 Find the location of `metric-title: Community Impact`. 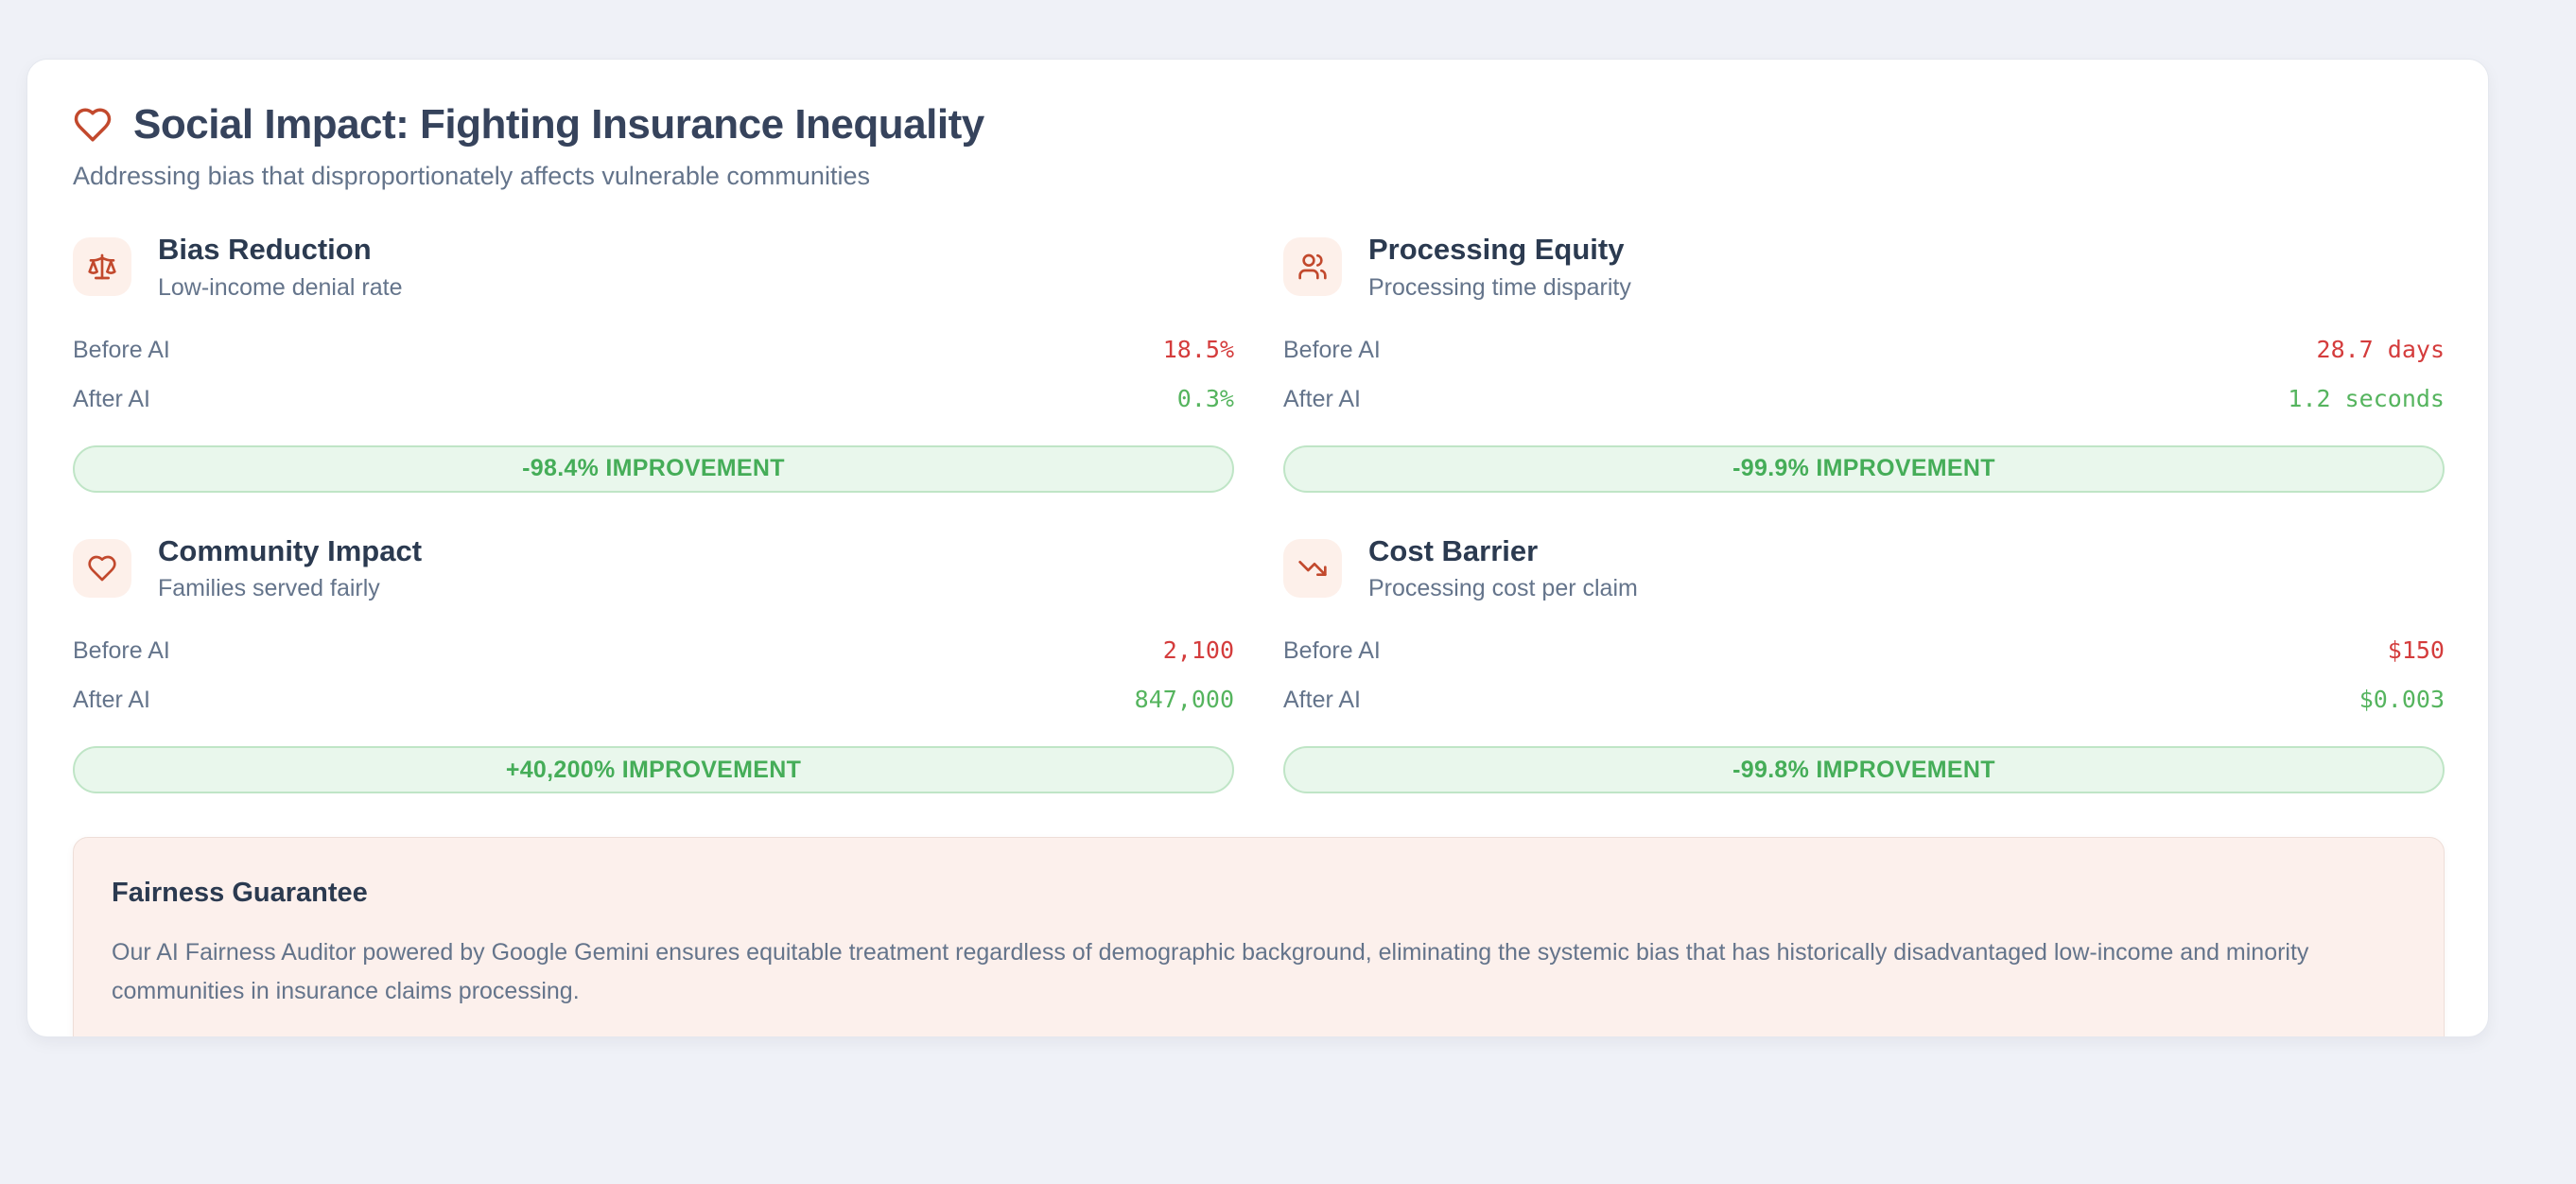

metric-title: Community Impact is located at coordinates (290, 550).